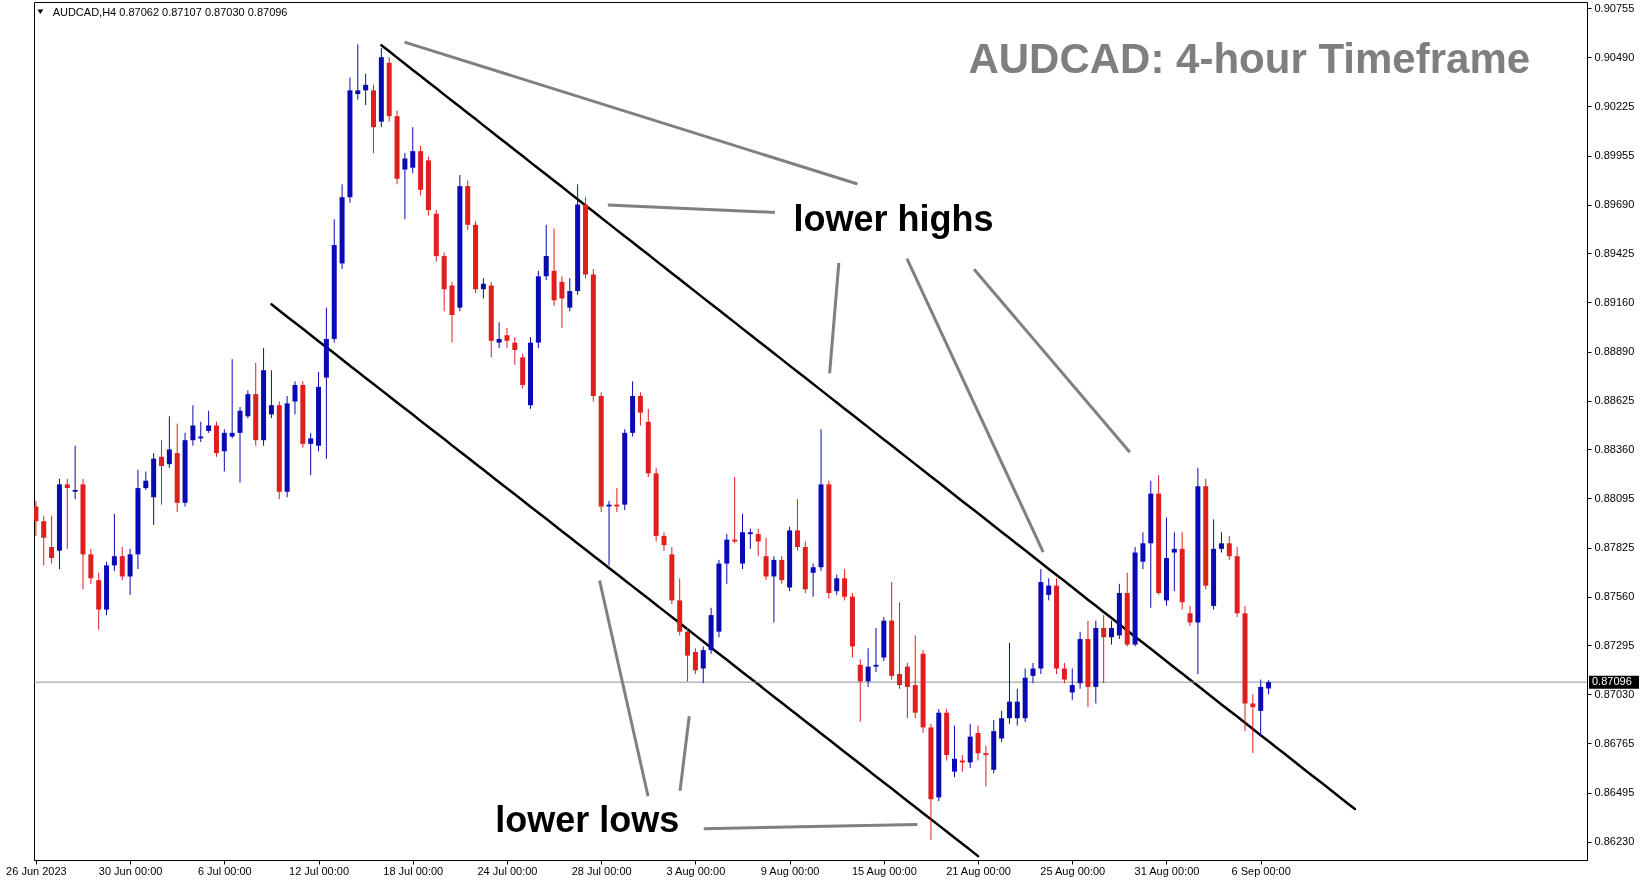  Describe the element at coordinates (170, 12) in the screenshot. I see `annotation: AUDCAD,H4 0.87062 0.87107 0.87030 0.87096` at that location.